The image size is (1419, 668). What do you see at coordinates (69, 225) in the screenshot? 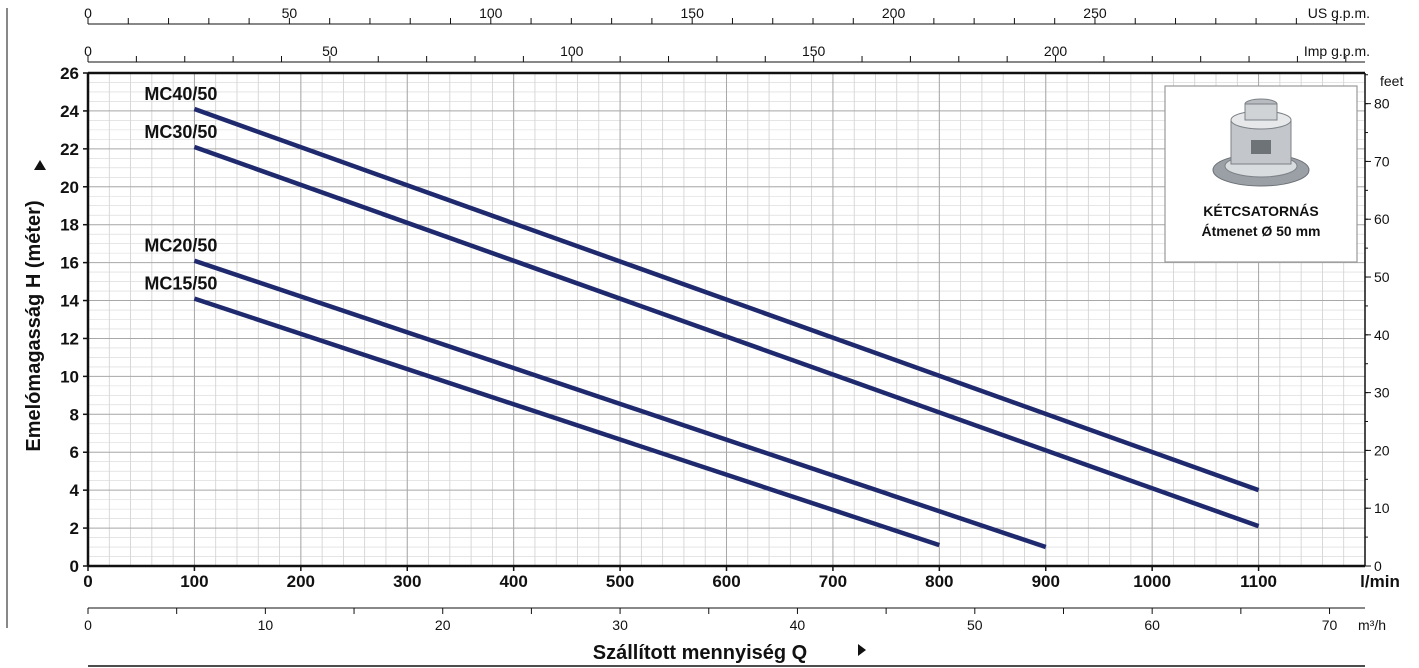
I see `y-tick-label: 18` at bounding box center [69, 225].